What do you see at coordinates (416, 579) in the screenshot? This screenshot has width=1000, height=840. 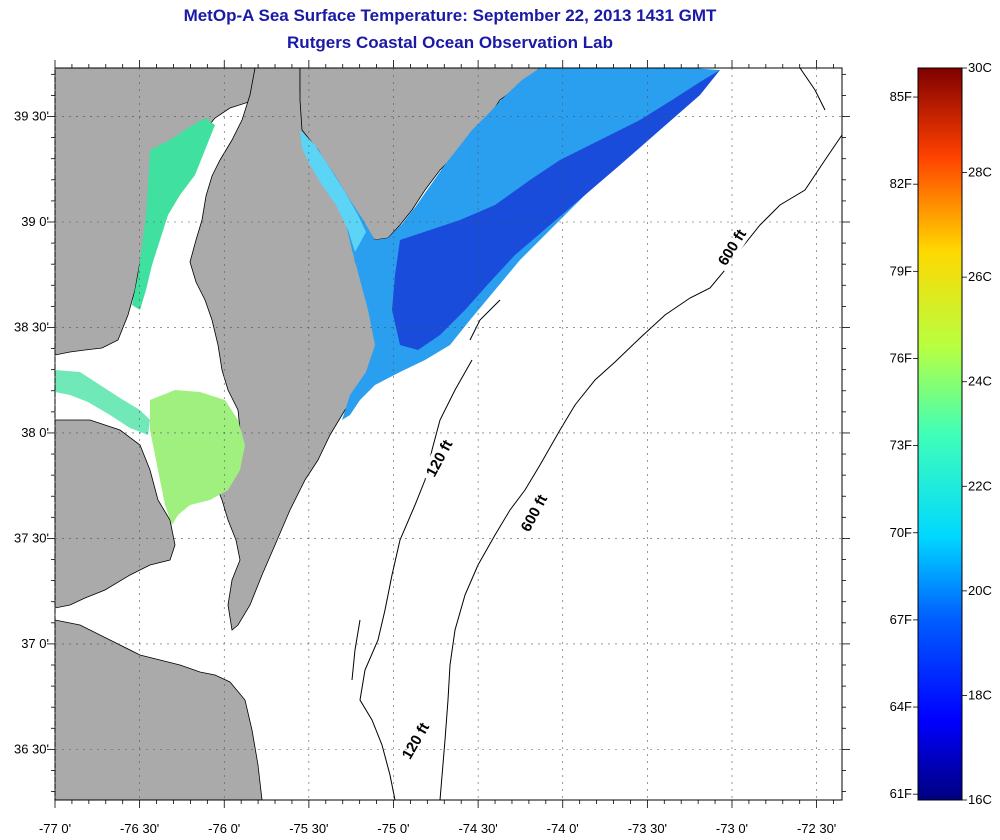 I see `contour-120ft` at bounding box center [416, 579].